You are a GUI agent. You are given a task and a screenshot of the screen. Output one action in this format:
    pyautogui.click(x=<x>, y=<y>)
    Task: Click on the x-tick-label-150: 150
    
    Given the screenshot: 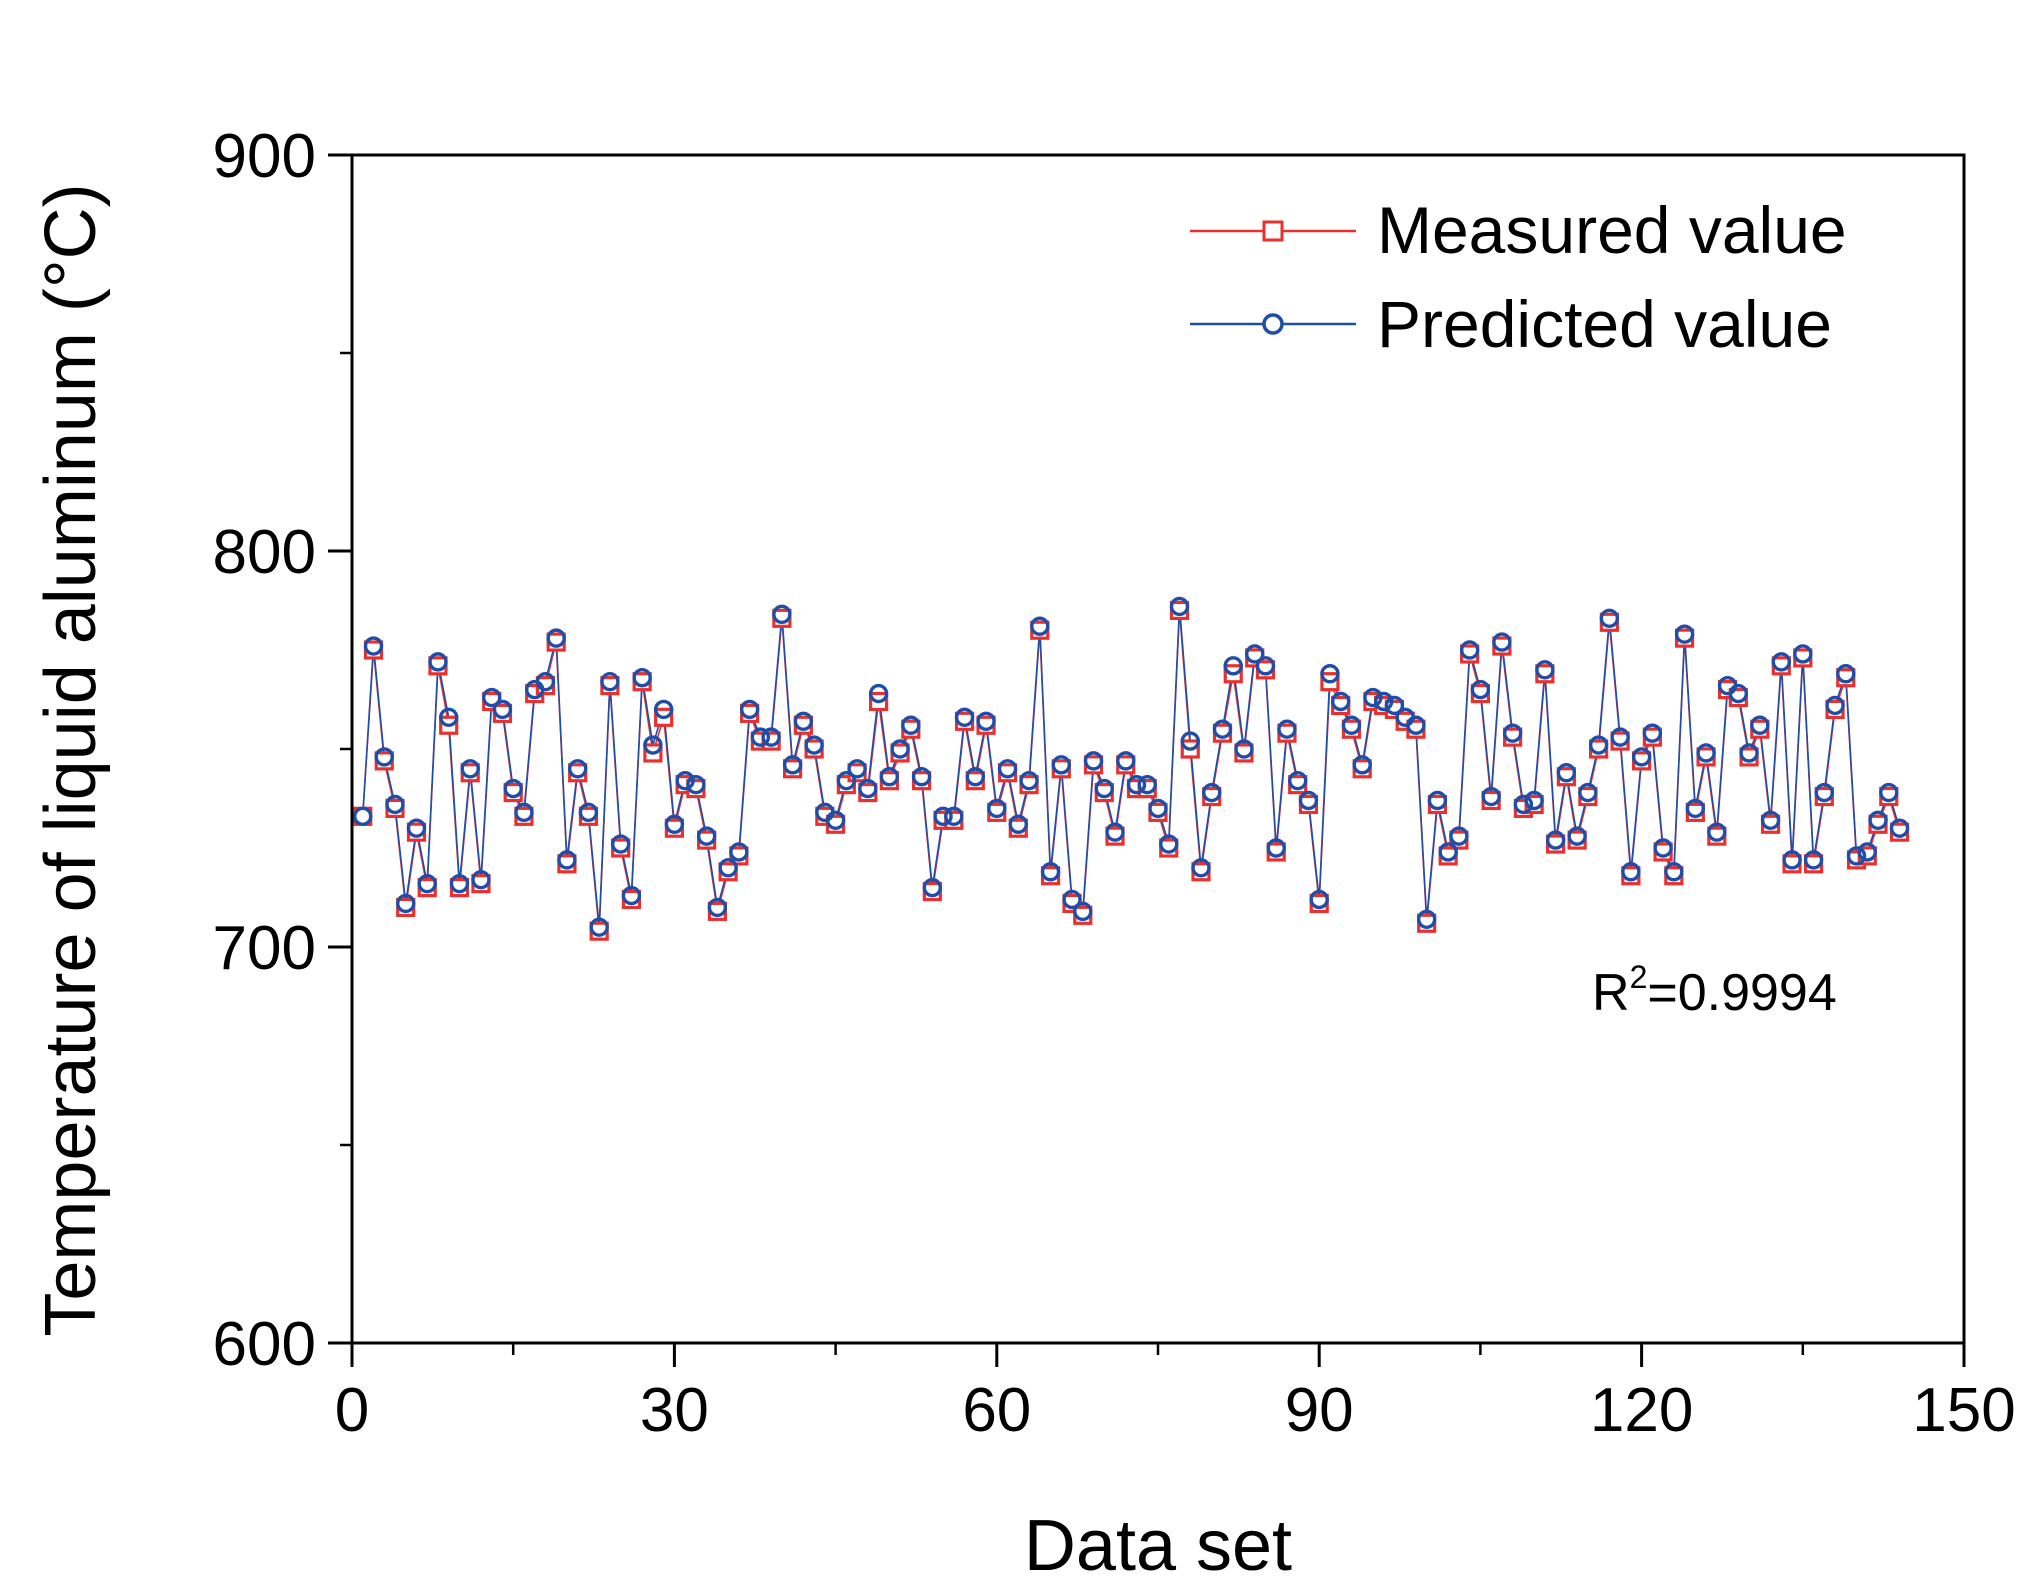 What is the action you would take?
    pyautogui.click(x=1963, y=1410)
    